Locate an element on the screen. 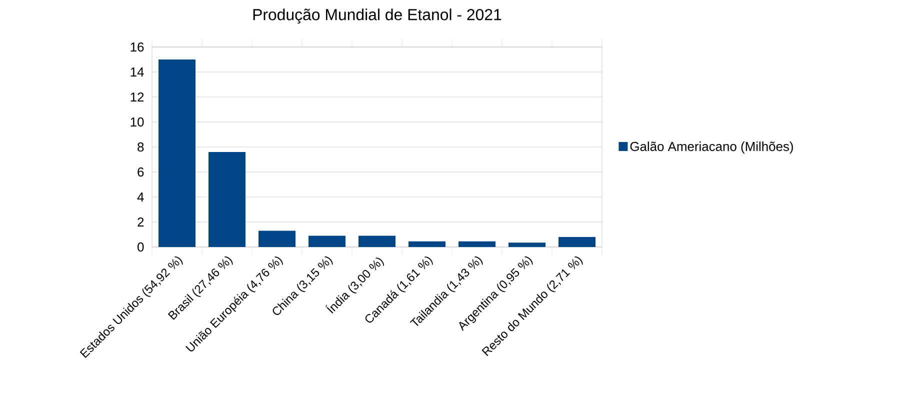  legend-label: Galão Ameriacano (Milhões) is located at coordinates (711, 148).